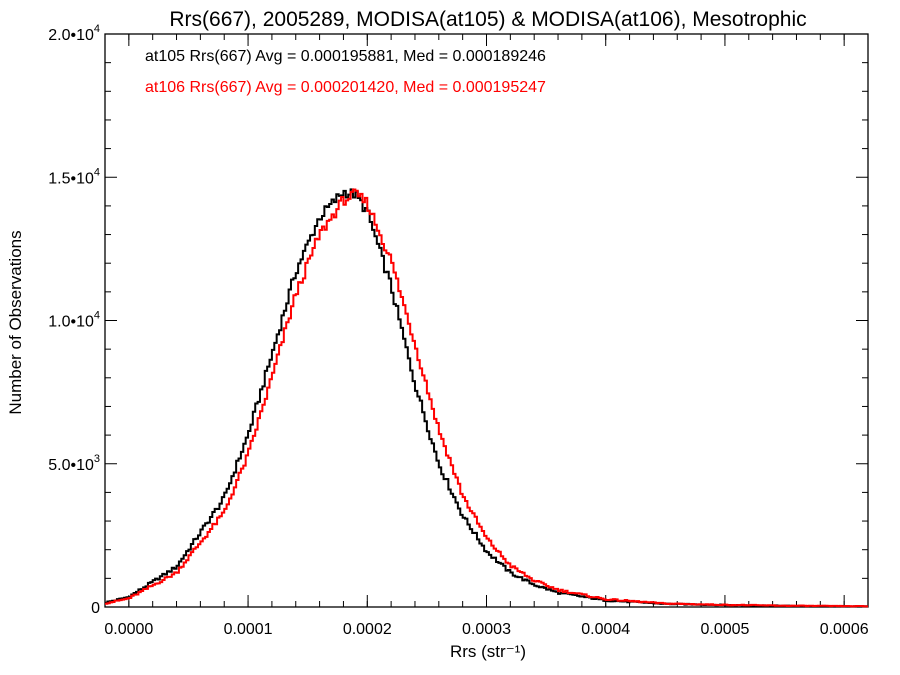 Image resolution: width=900 pixels, height=675 pixels. I want to click on y-tick-label: 5.0•103, so click(74, 463).